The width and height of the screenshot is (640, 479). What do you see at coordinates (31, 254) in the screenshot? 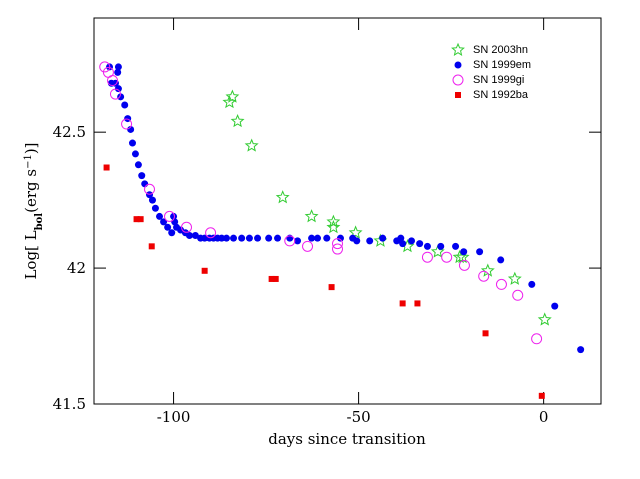
I see `y-label-part: Log[ L` at bounding box center [31, 254].